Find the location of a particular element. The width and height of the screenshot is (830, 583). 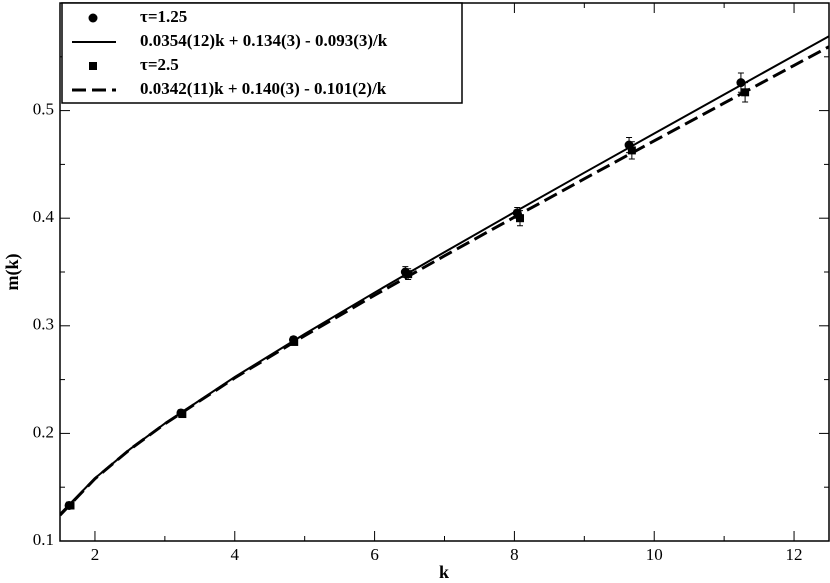

legend-label: 0.0354(12)k + 0.134(3) - 0.093(3)/k is located at coordinates (264, 40).